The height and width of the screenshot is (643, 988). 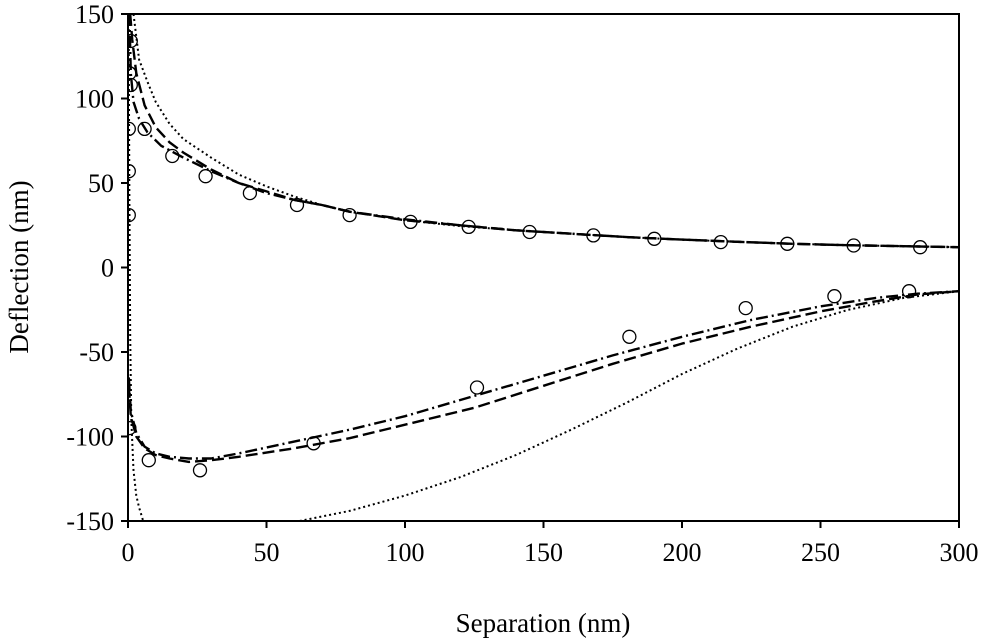 What do you see at coordinates (94, 14) in the screenshot?
I see `y-tick-label: 150` at bounding box center [94, 14].